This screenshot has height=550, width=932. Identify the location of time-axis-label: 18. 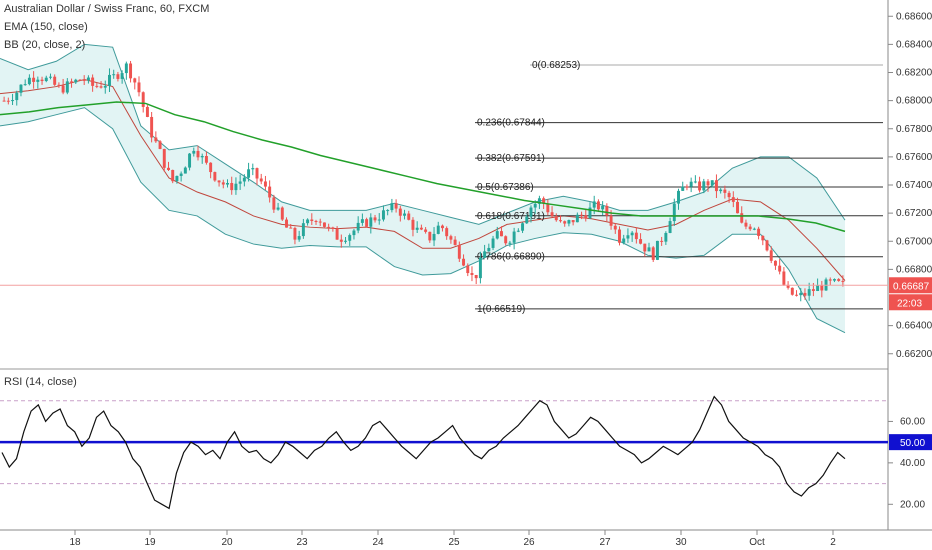
(75, 542).